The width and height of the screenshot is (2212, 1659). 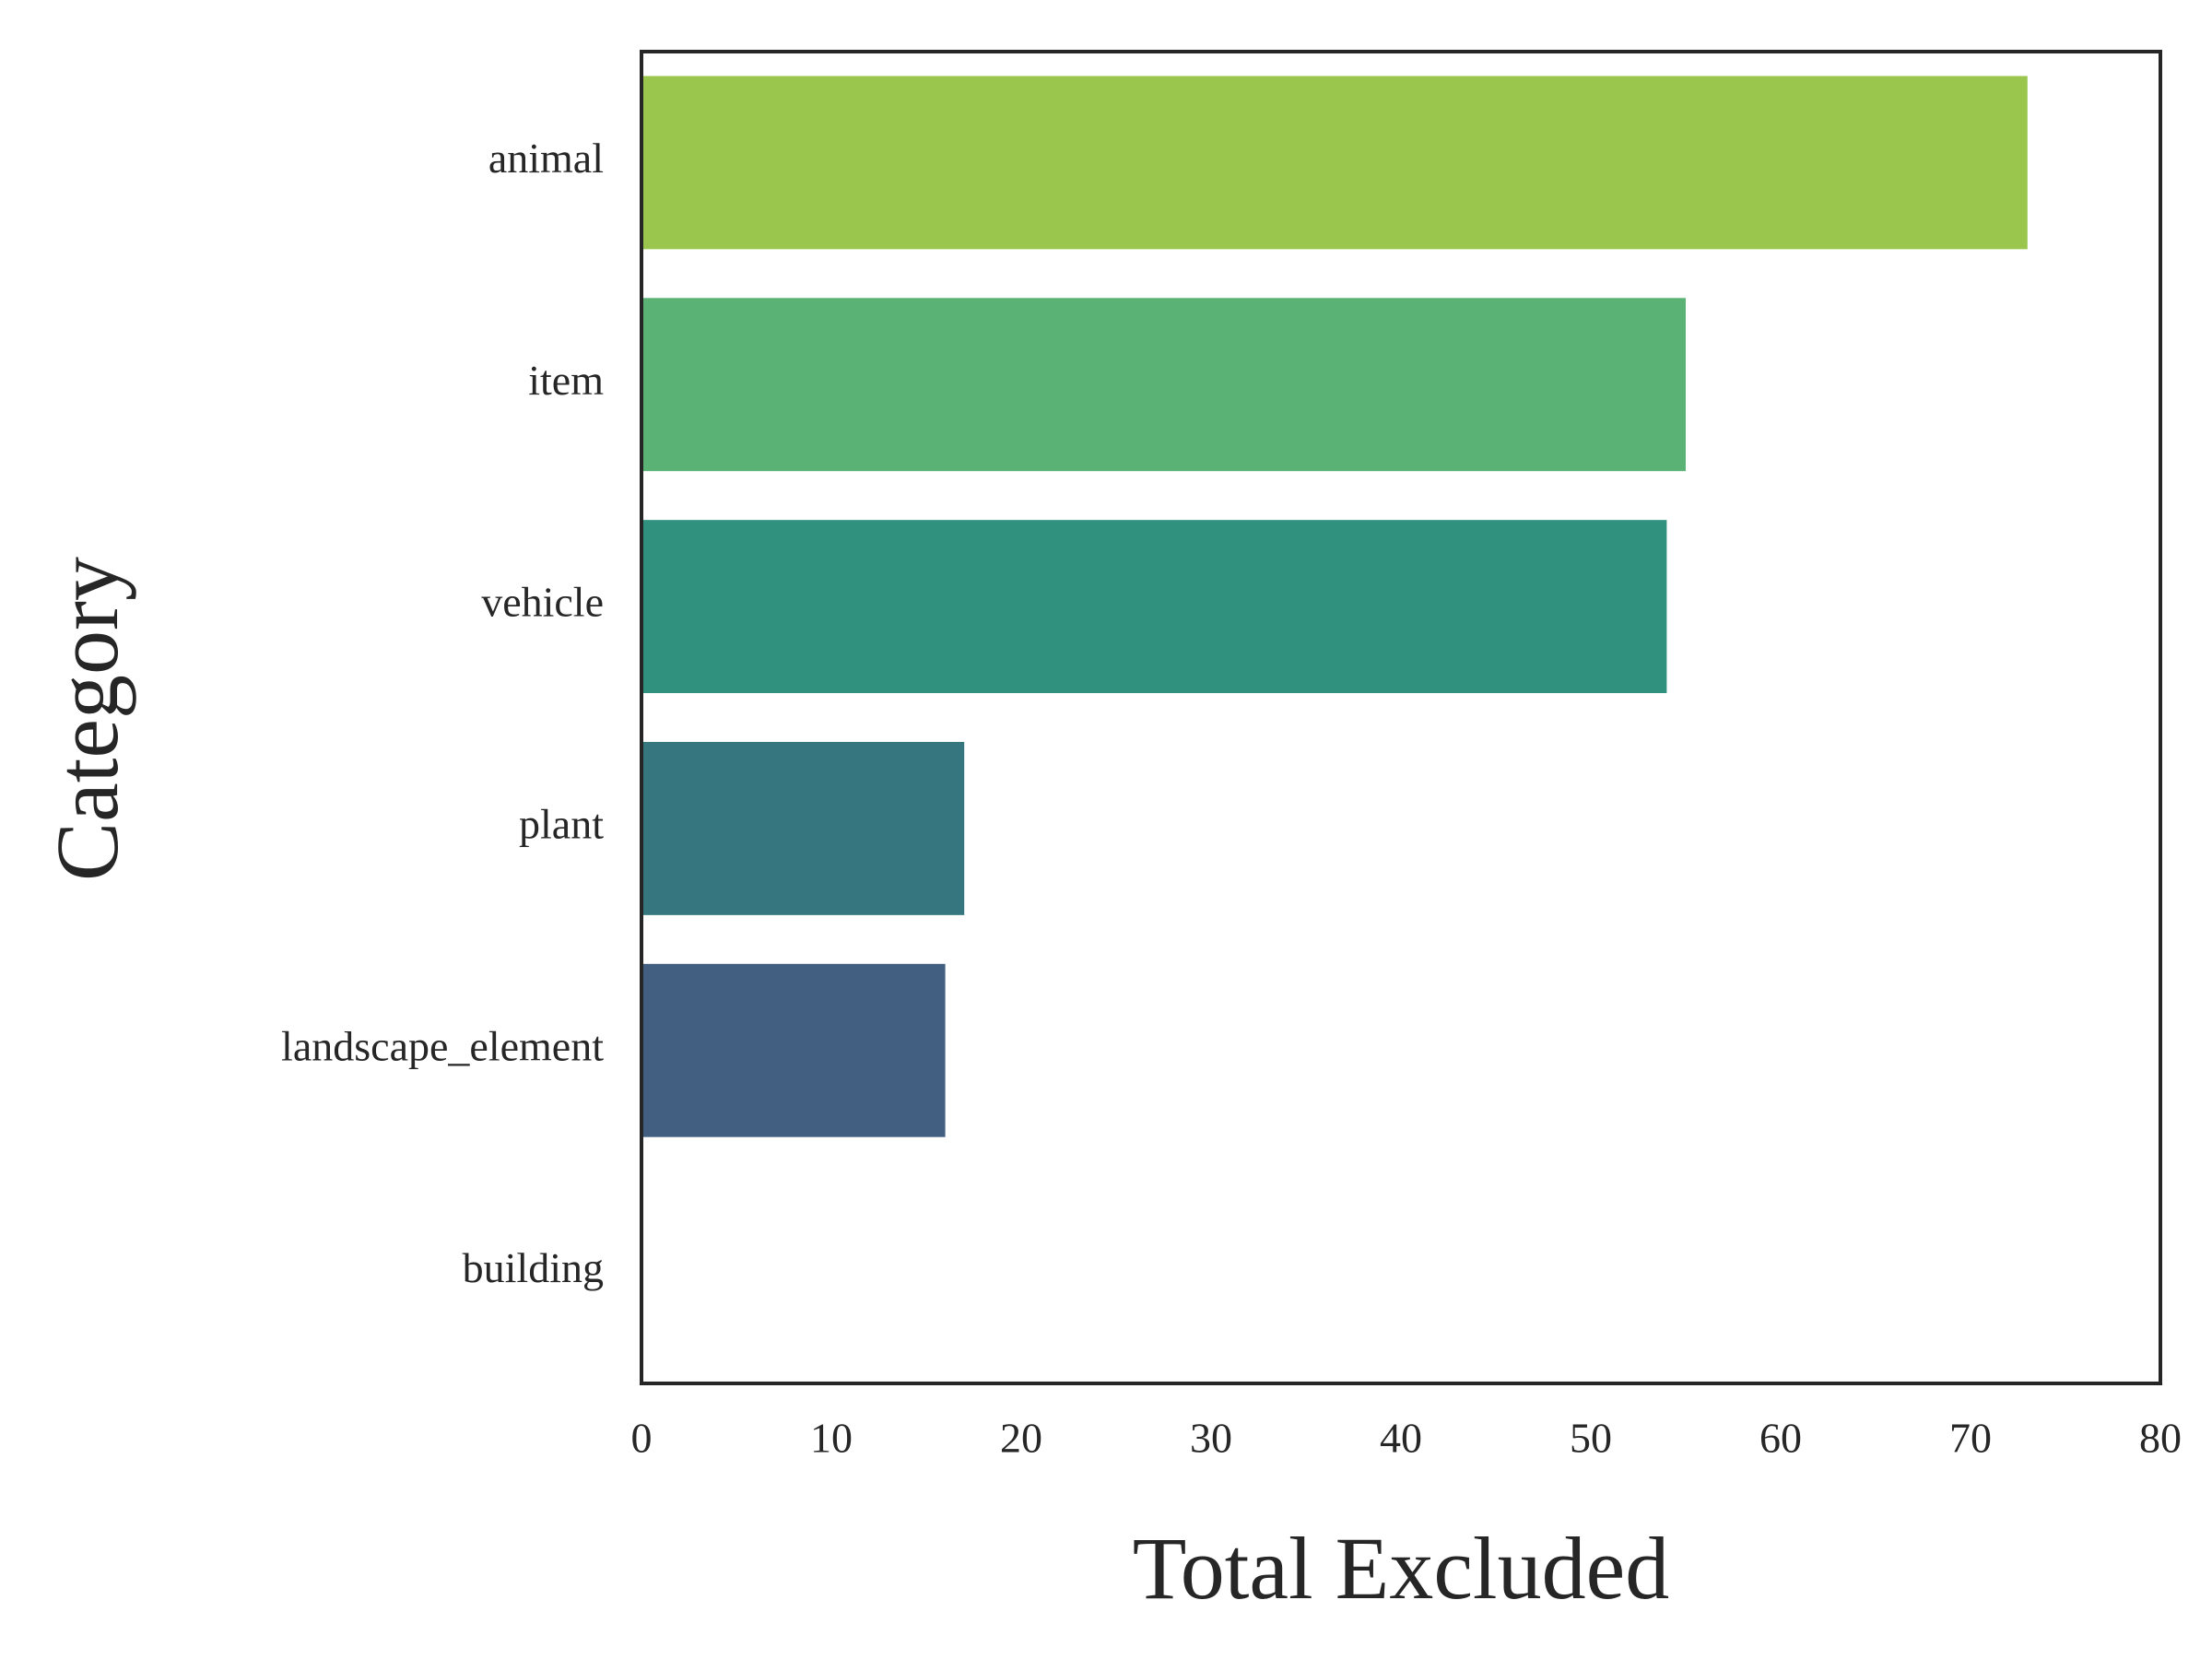 I want to click on y-tick-label: plant, so click(x=561, y=823).